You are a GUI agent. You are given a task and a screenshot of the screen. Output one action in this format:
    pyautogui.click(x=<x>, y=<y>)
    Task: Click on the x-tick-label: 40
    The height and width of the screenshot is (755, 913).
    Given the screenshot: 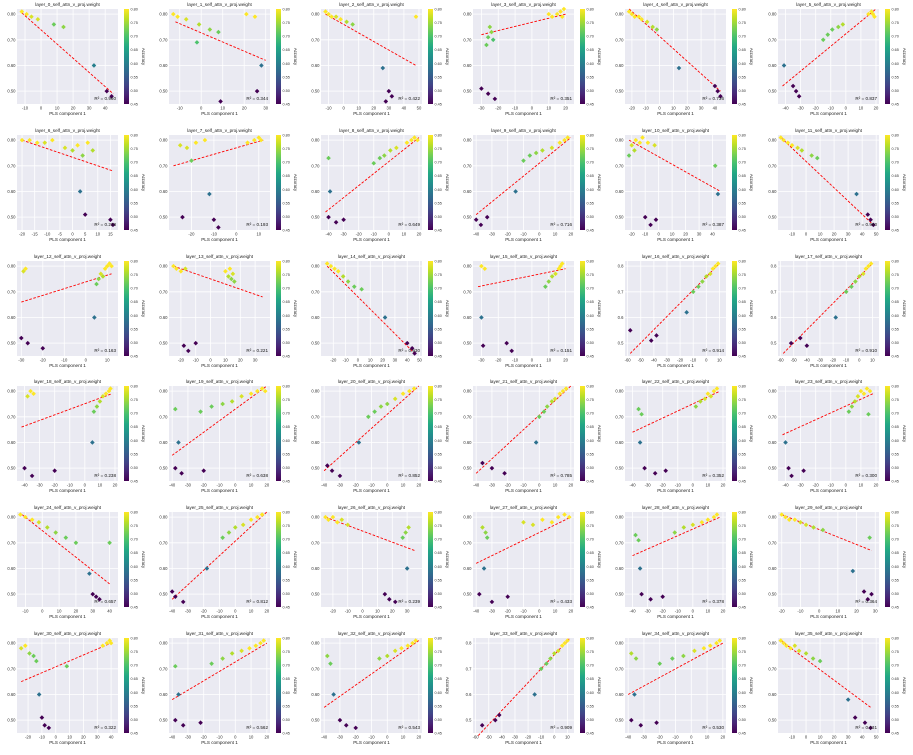 What is the action you would take?
    pyautogui.click(x=712, y=234)
    